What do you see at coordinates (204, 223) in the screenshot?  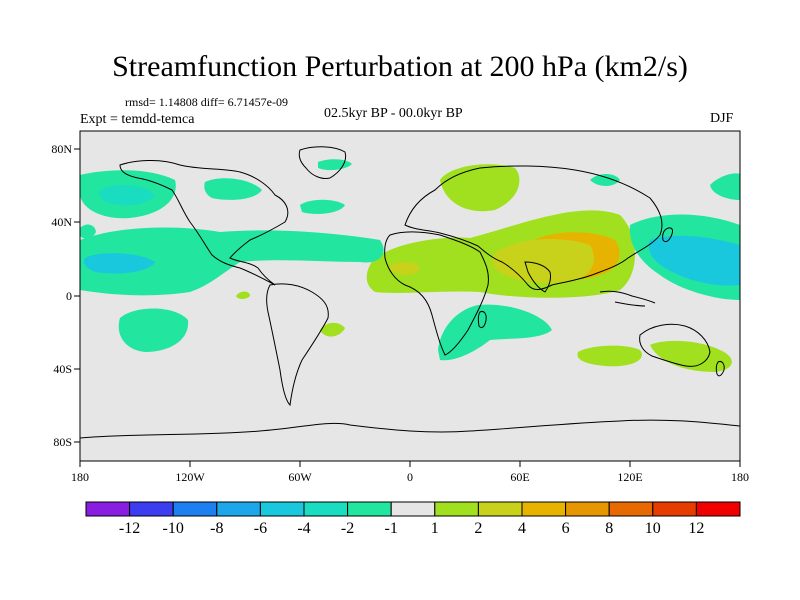 I see `coast-north-america` at bounding box center [204, 223].